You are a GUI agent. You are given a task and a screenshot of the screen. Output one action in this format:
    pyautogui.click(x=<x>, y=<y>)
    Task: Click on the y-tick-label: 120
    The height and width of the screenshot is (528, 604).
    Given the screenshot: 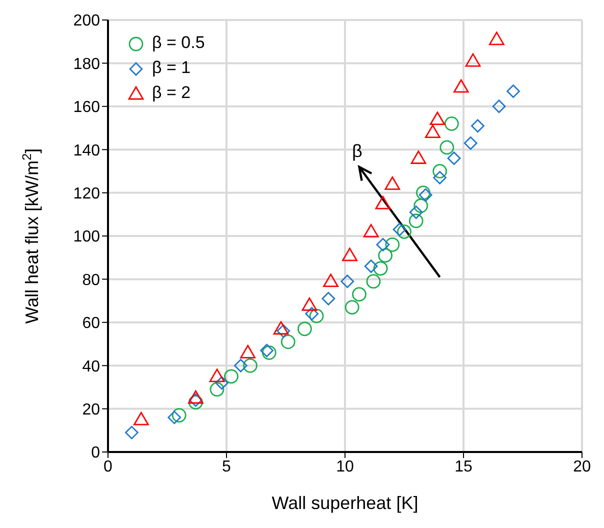 What is the action you would take?
    pyautogui.click(x=86, y=193)
    